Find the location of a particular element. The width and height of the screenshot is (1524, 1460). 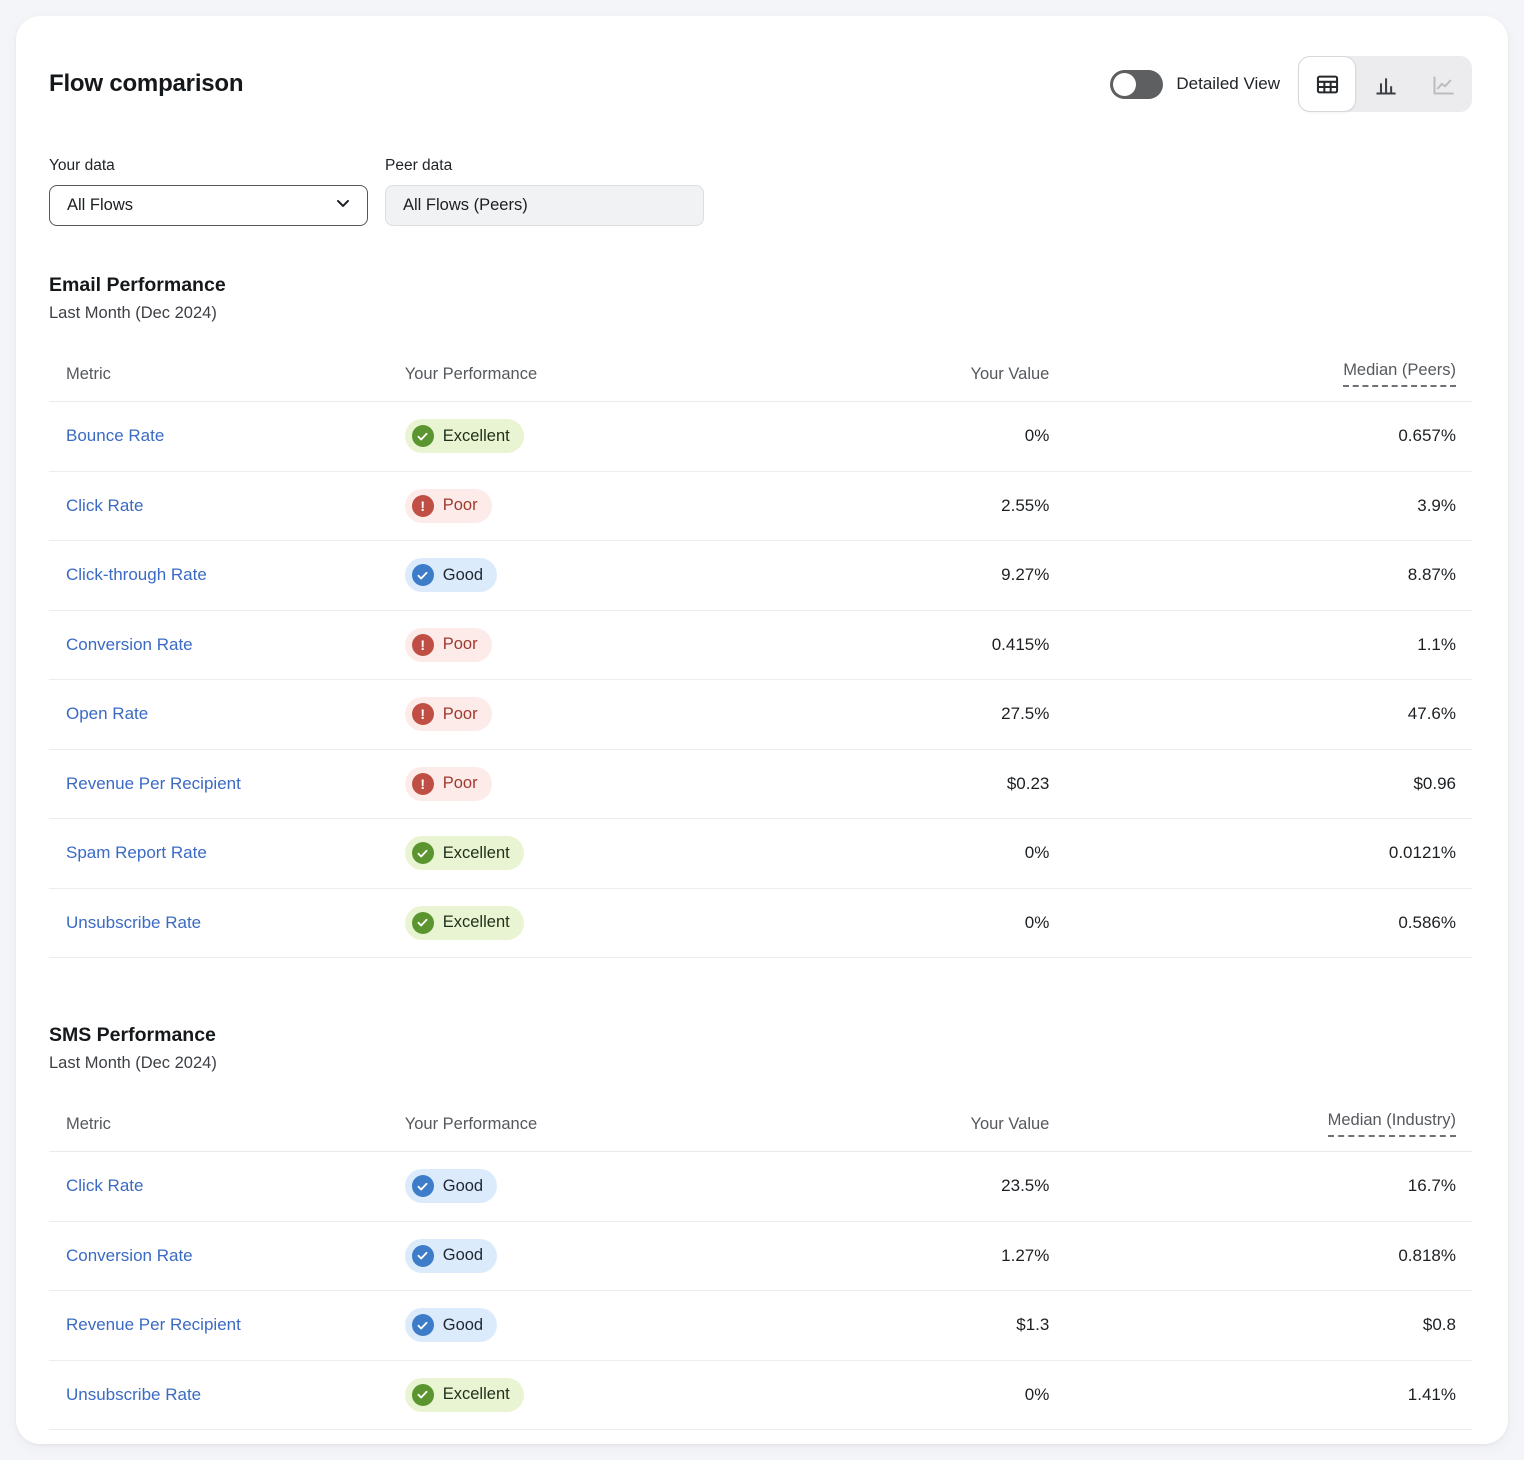

metric-cell: Bounce Rate is located at coordinates (227, 436).